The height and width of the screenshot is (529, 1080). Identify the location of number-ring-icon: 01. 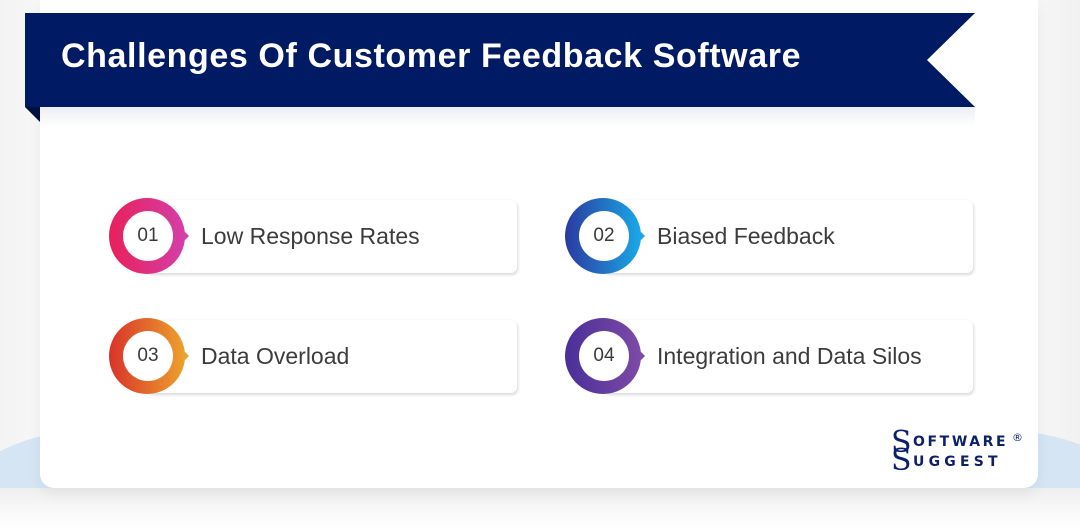
(149, 236).